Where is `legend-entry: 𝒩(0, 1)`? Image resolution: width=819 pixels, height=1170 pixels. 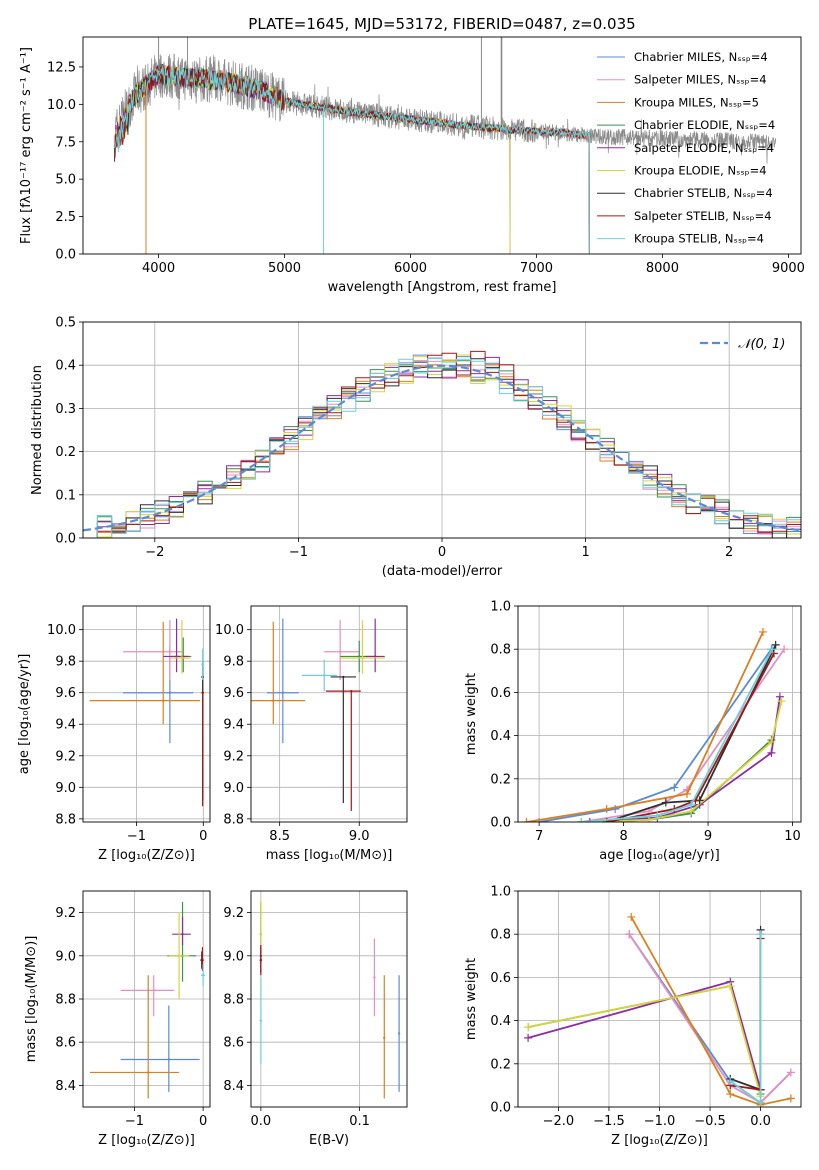
legend-entry: 𝒩(0, 1) is located at coordinates (761, 344).